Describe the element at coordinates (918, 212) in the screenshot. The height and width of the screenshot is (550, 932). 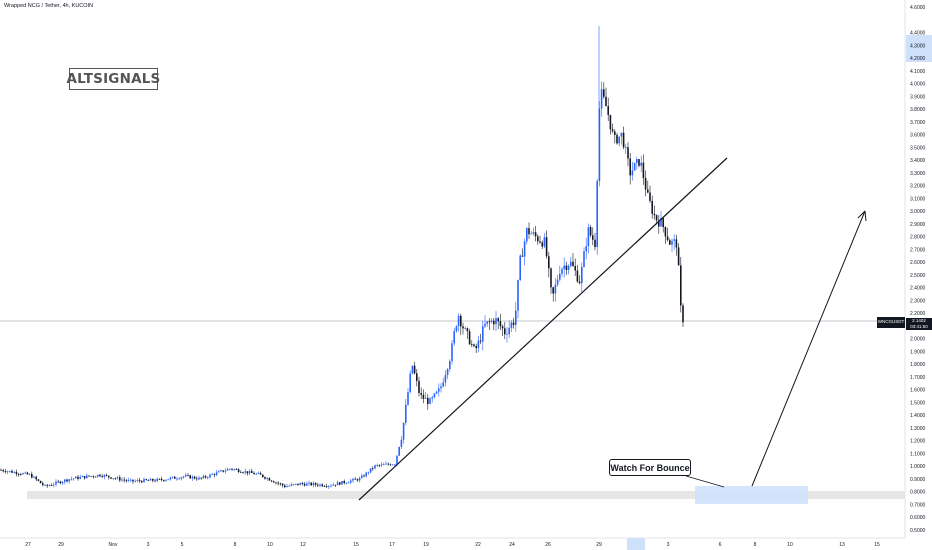
I see `price-tick-label: 3.0000` at that location.